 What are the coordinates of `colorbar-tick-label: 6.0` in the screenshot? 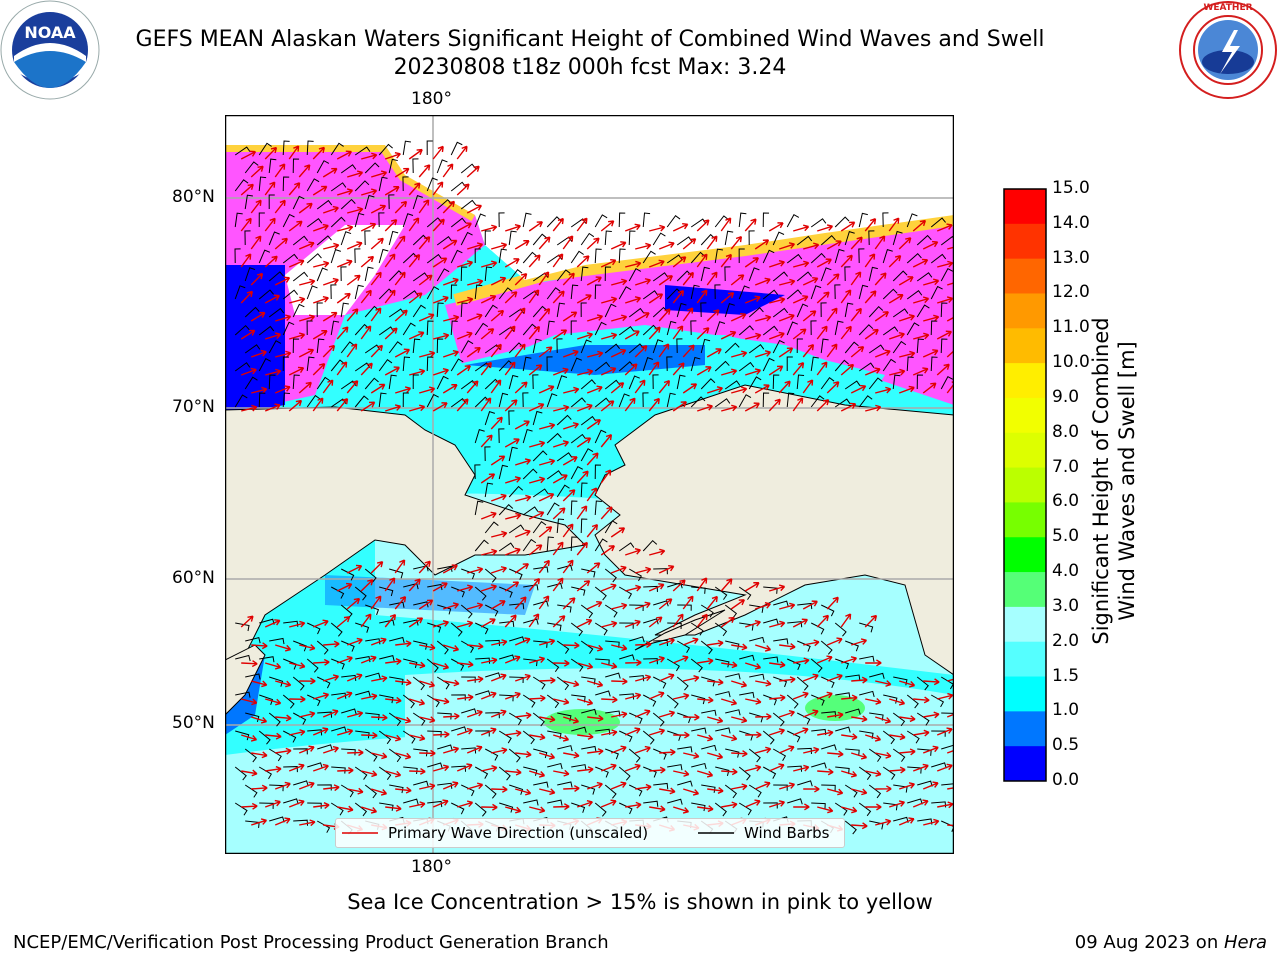 It's located at (1066, 501).